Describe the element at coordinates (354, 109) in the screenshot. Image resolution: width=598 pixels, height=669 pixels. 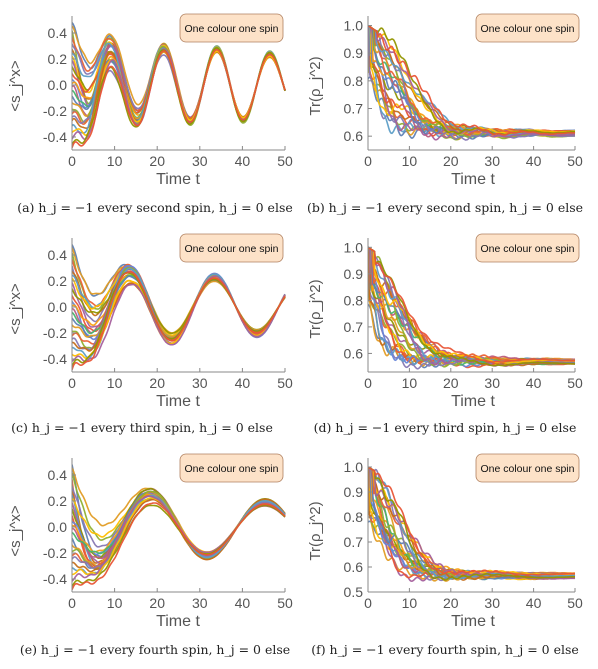
I see `y-tick-label: 0.7` at that location.